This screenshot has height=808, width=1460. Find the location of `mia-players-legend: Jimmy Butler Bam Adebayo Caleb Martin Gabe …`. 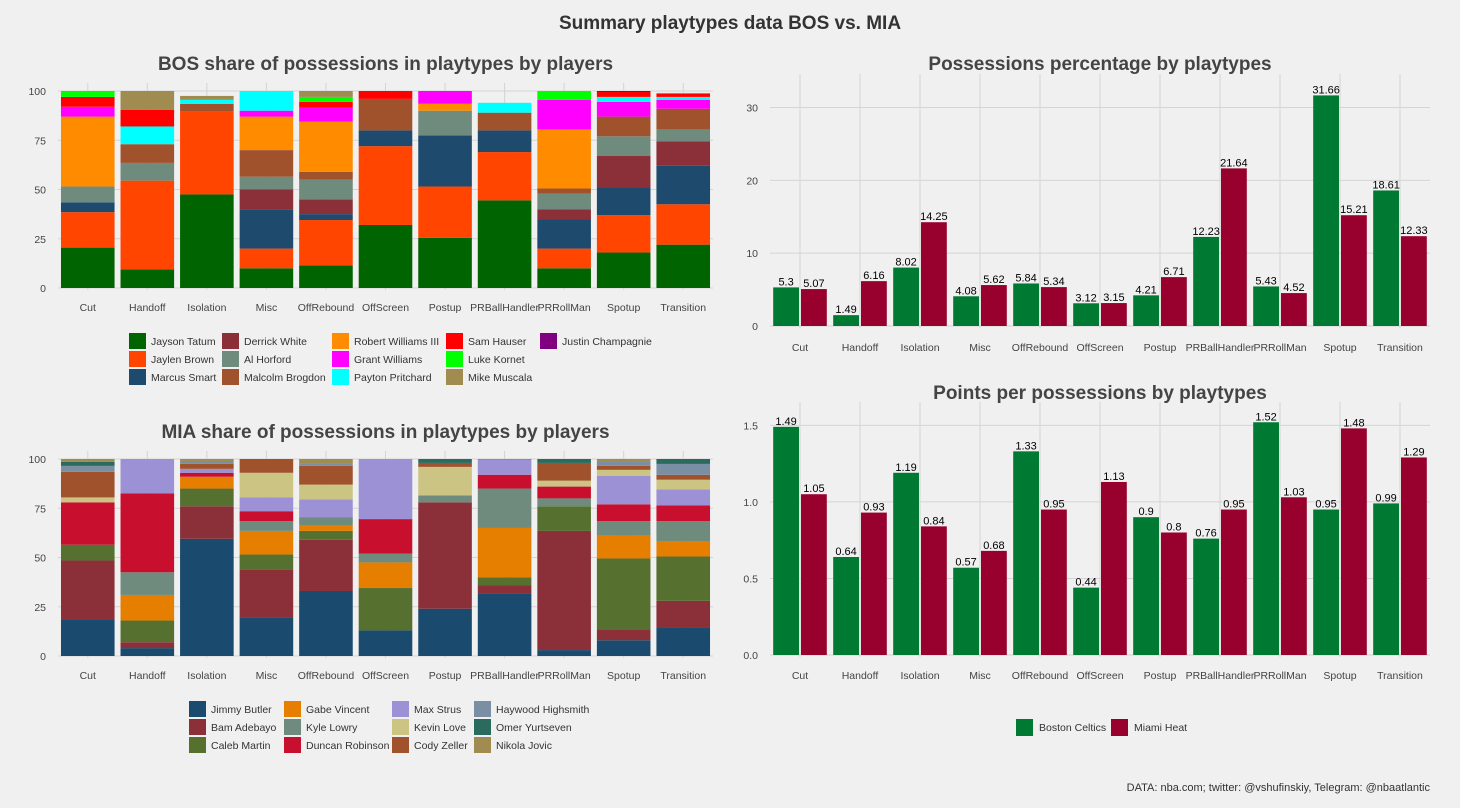

mia-players-legend: Jimmy Butler Bam Adebayo Caleb Martin Gabe … is located at coordinates (389, 727).